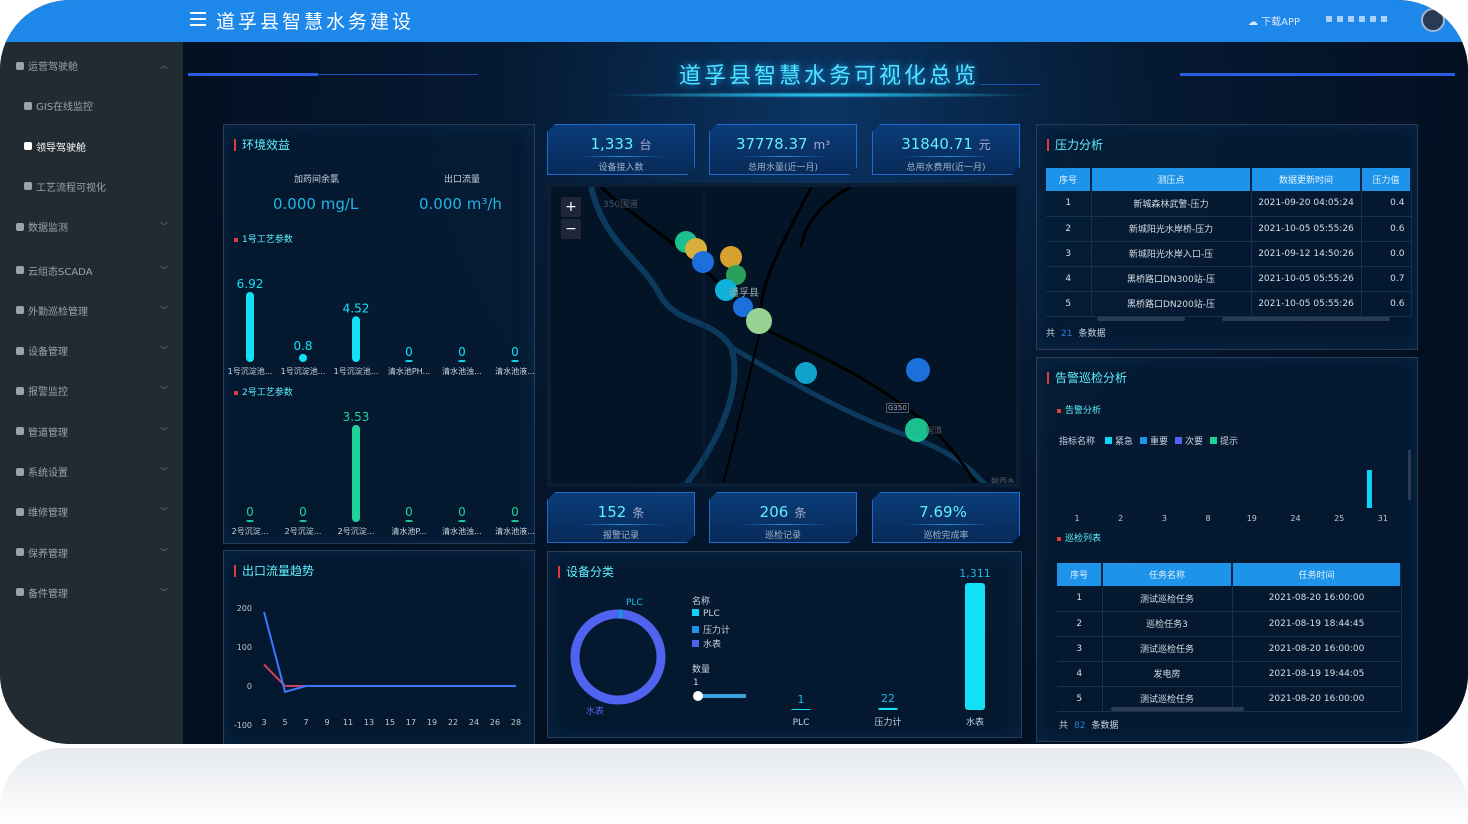  I want to click on stat-unit: 元, so click(984, 145).